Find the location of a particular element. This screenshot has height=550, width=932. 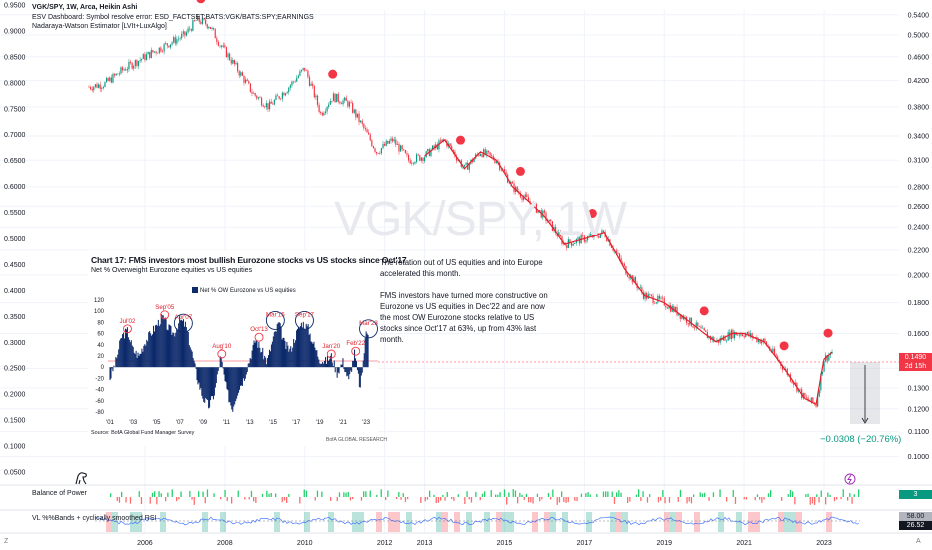

inset-y-tick: 80 is located at coordinates (100, 323).